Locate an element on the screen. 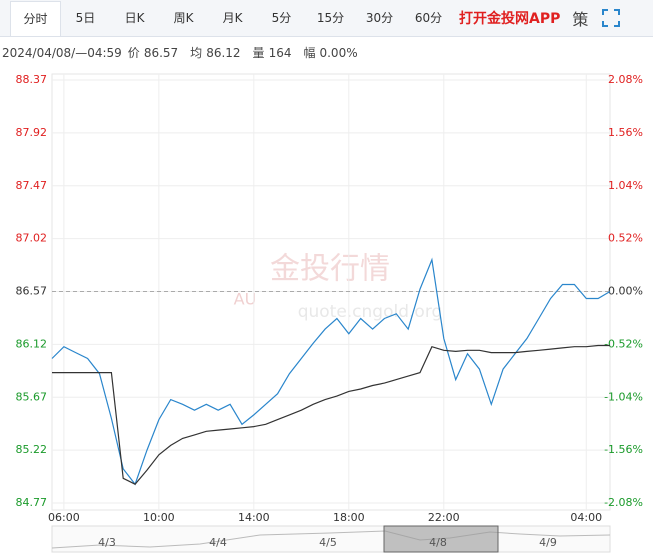  y-tick-label: 87.47 is located at coordinates (32, 185).